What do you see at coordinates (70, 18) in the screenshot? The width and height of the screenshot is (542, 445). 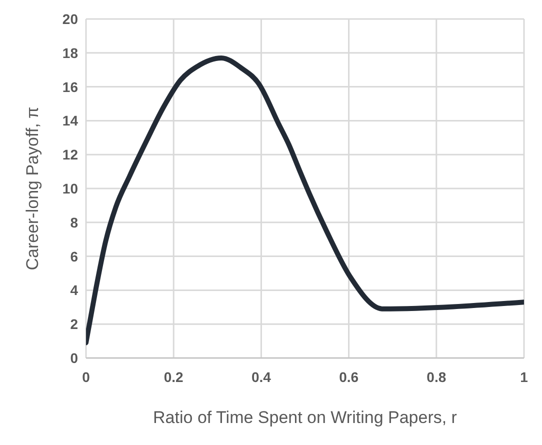 I see `y-tick-label: 20` at bounding box center [70, 18].